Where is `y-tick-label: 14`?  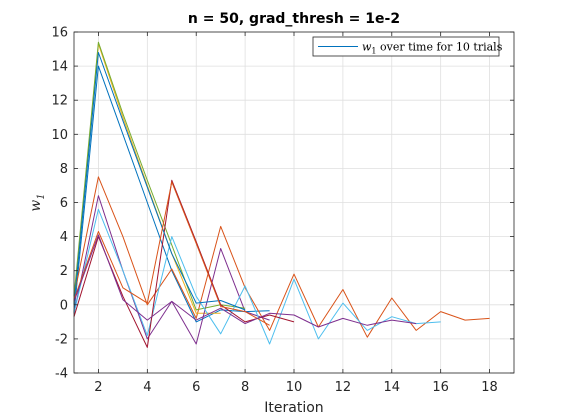 y-tick-label: 14 is located at coordinates (59, 67).